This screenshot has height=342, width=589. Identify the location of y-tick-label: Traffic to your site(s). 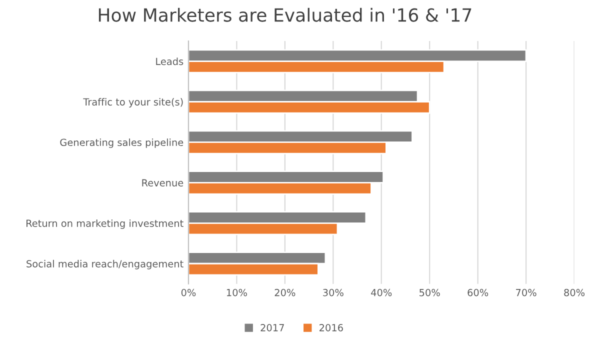
(133, 103).